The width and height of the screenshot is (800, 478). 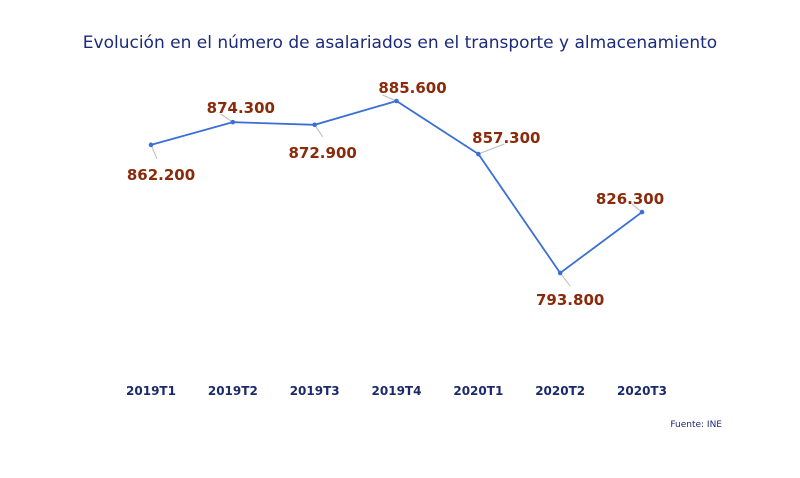 What do you see at coordinates (642, 391) in the screenshot?
I see `x-tick-label: 2020T3` at bounding box center [642, 391].